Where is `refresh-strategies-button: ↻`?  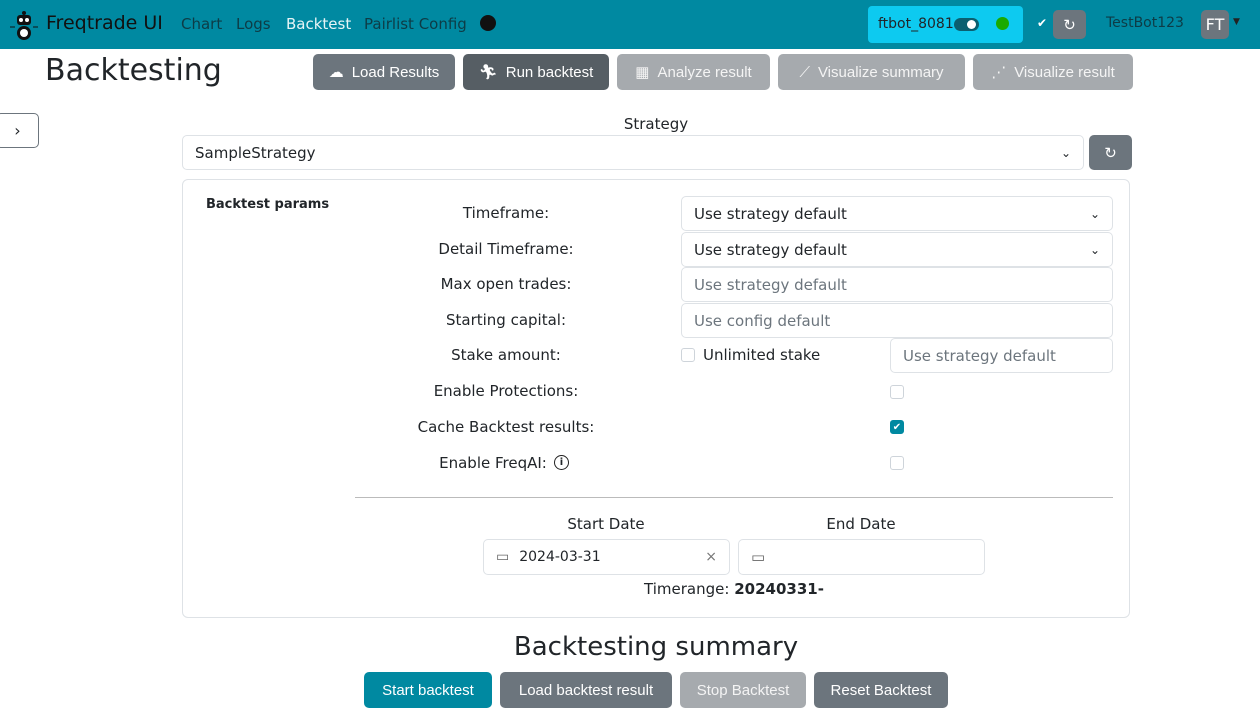 refresh-strategies-button: ↻ is located at coordinates (1110, 152).